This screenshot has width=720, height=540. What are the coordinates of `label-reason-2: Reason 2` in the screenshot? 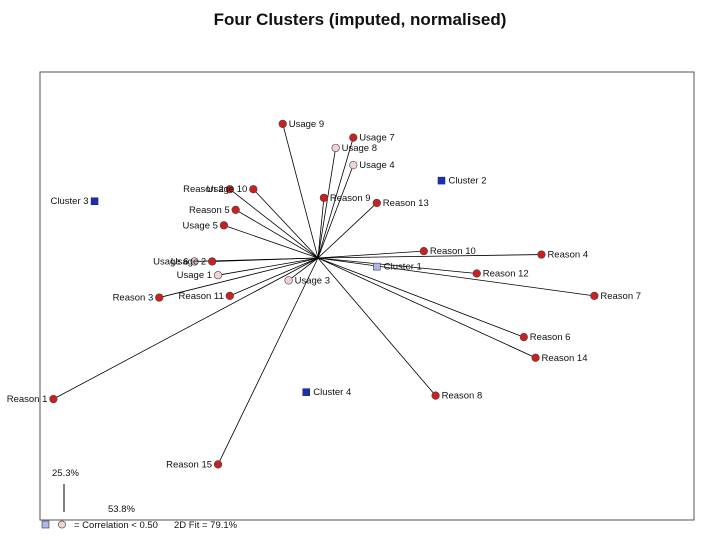 It's located at (203, 189).